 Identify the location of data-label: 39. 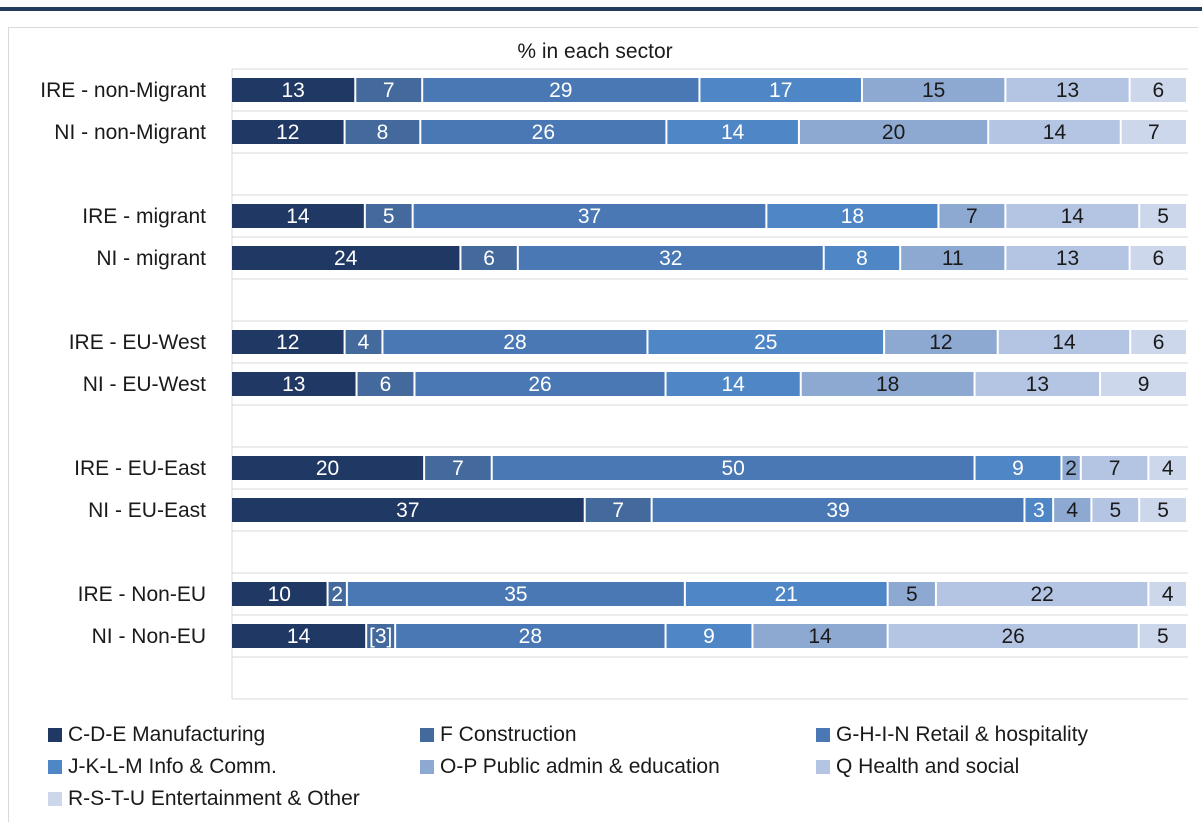
(837, 510).